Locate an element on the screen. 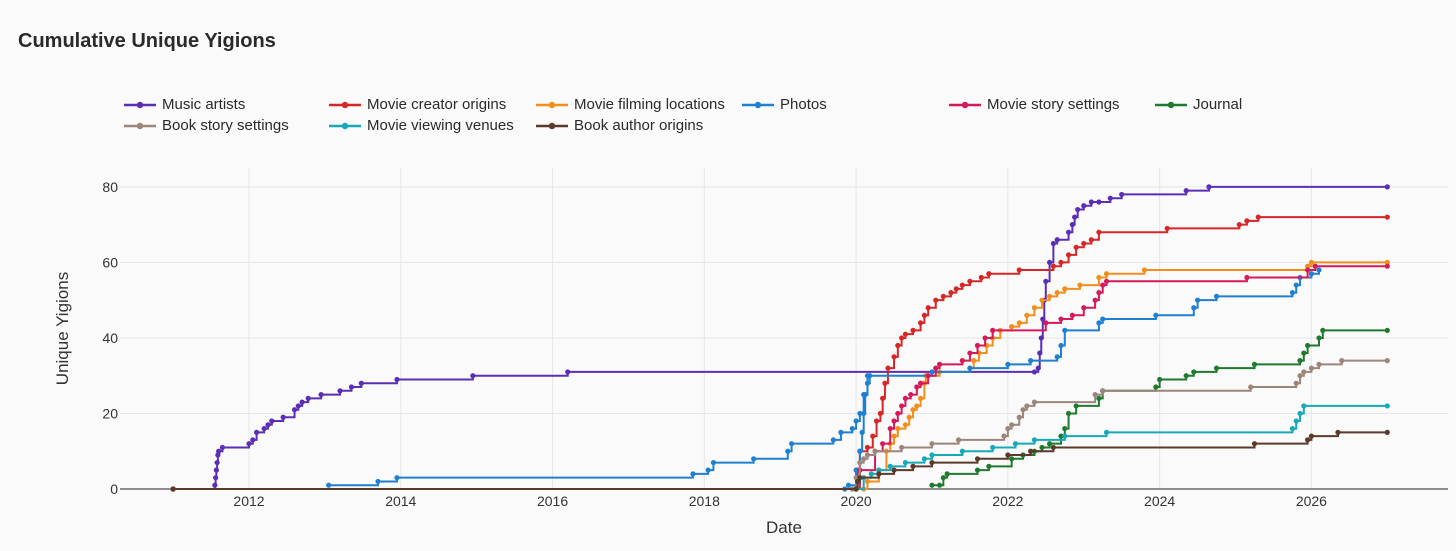 Image resolution: width=1456 pixels, height=551 pixels. x-tick-label: 2012 is located at coordinates (248, 501).